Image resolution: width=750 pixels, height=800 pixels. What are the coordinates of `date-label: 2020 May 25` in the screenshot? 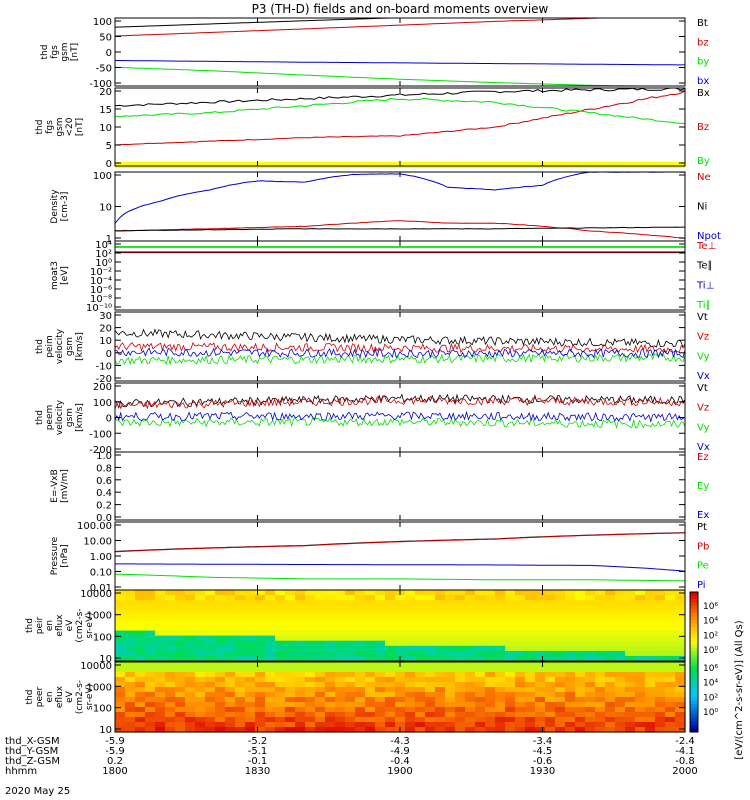 It's located at (37, 791).